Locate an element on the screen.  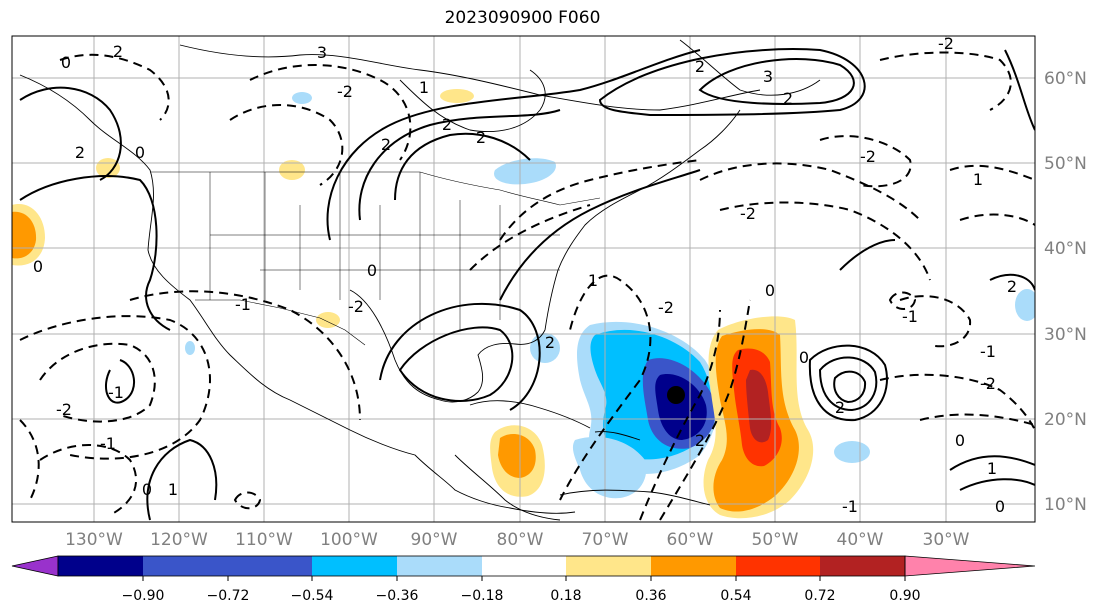
shade-baja-blue is located at coordinates (190, 348).